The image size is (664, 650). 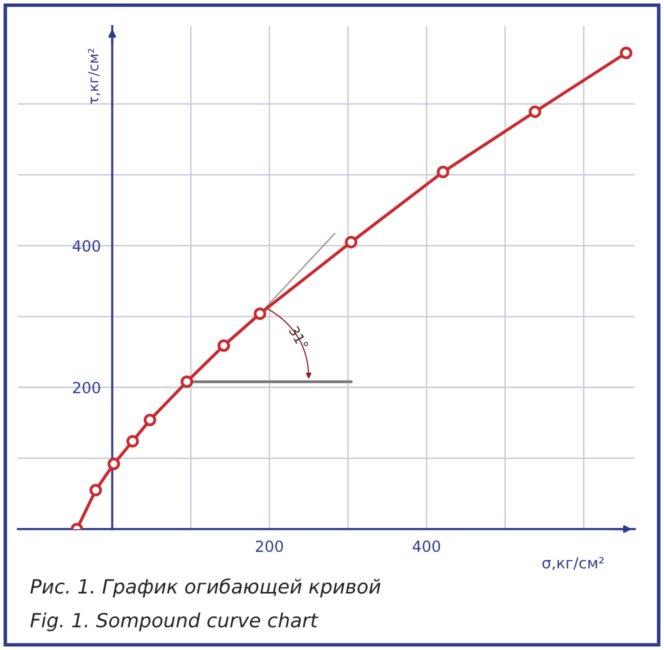 I want to click on y-axis-title: τ,кг/см², so click(x=94, y=76).